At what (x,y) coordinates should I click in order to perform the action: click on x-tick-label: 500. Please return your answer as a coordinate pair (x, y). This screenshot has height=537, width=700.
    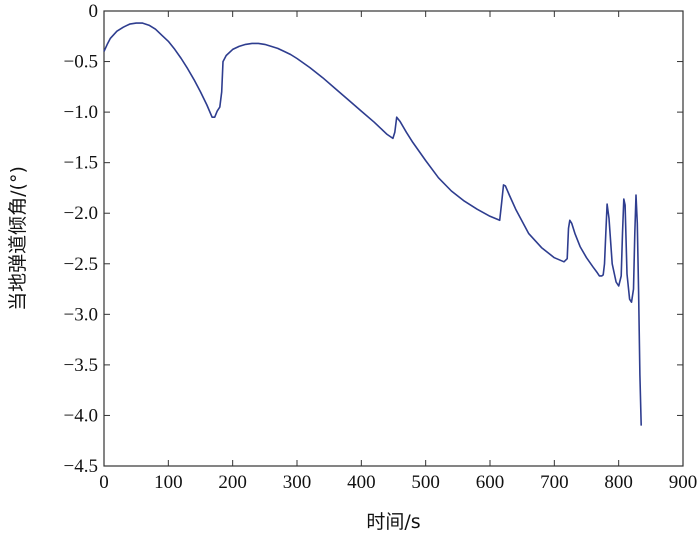
    Looking at the image, I should click on (425, 482).